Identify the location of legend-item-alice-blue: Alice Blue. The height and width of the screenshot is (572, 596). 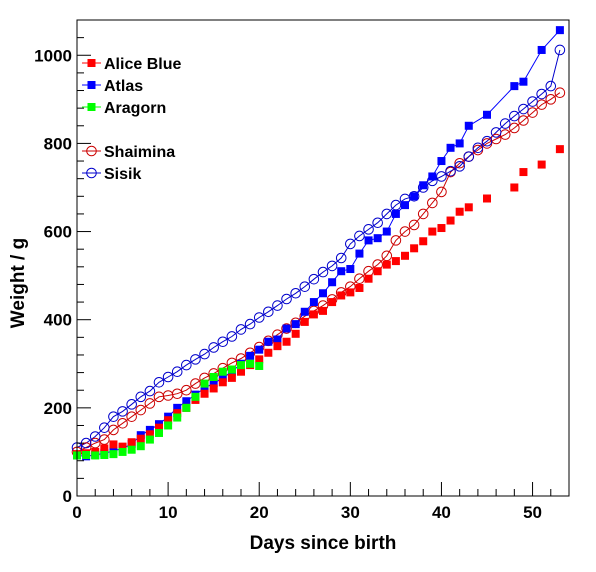
(131, 64).